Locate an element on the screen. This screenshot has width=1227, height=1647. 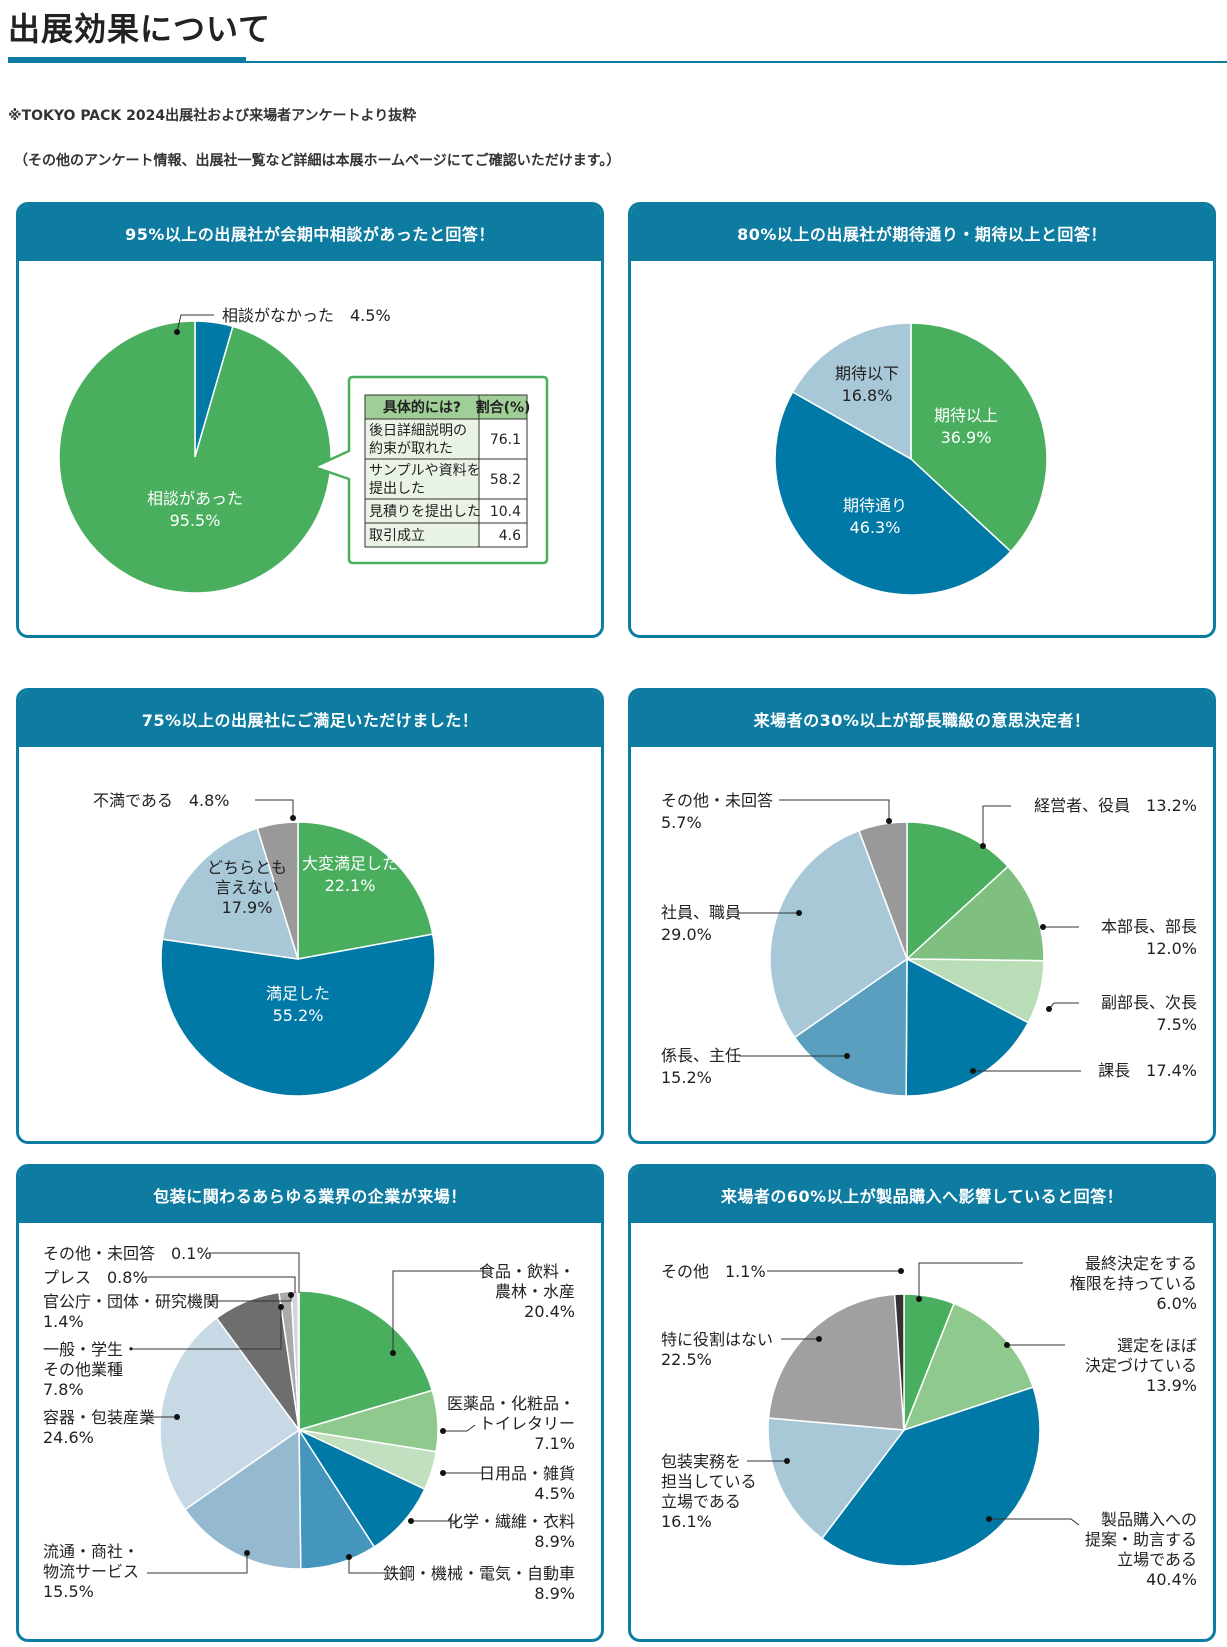
slice-pct-pharma: 7.1% is located at coordinates (554, 1443).